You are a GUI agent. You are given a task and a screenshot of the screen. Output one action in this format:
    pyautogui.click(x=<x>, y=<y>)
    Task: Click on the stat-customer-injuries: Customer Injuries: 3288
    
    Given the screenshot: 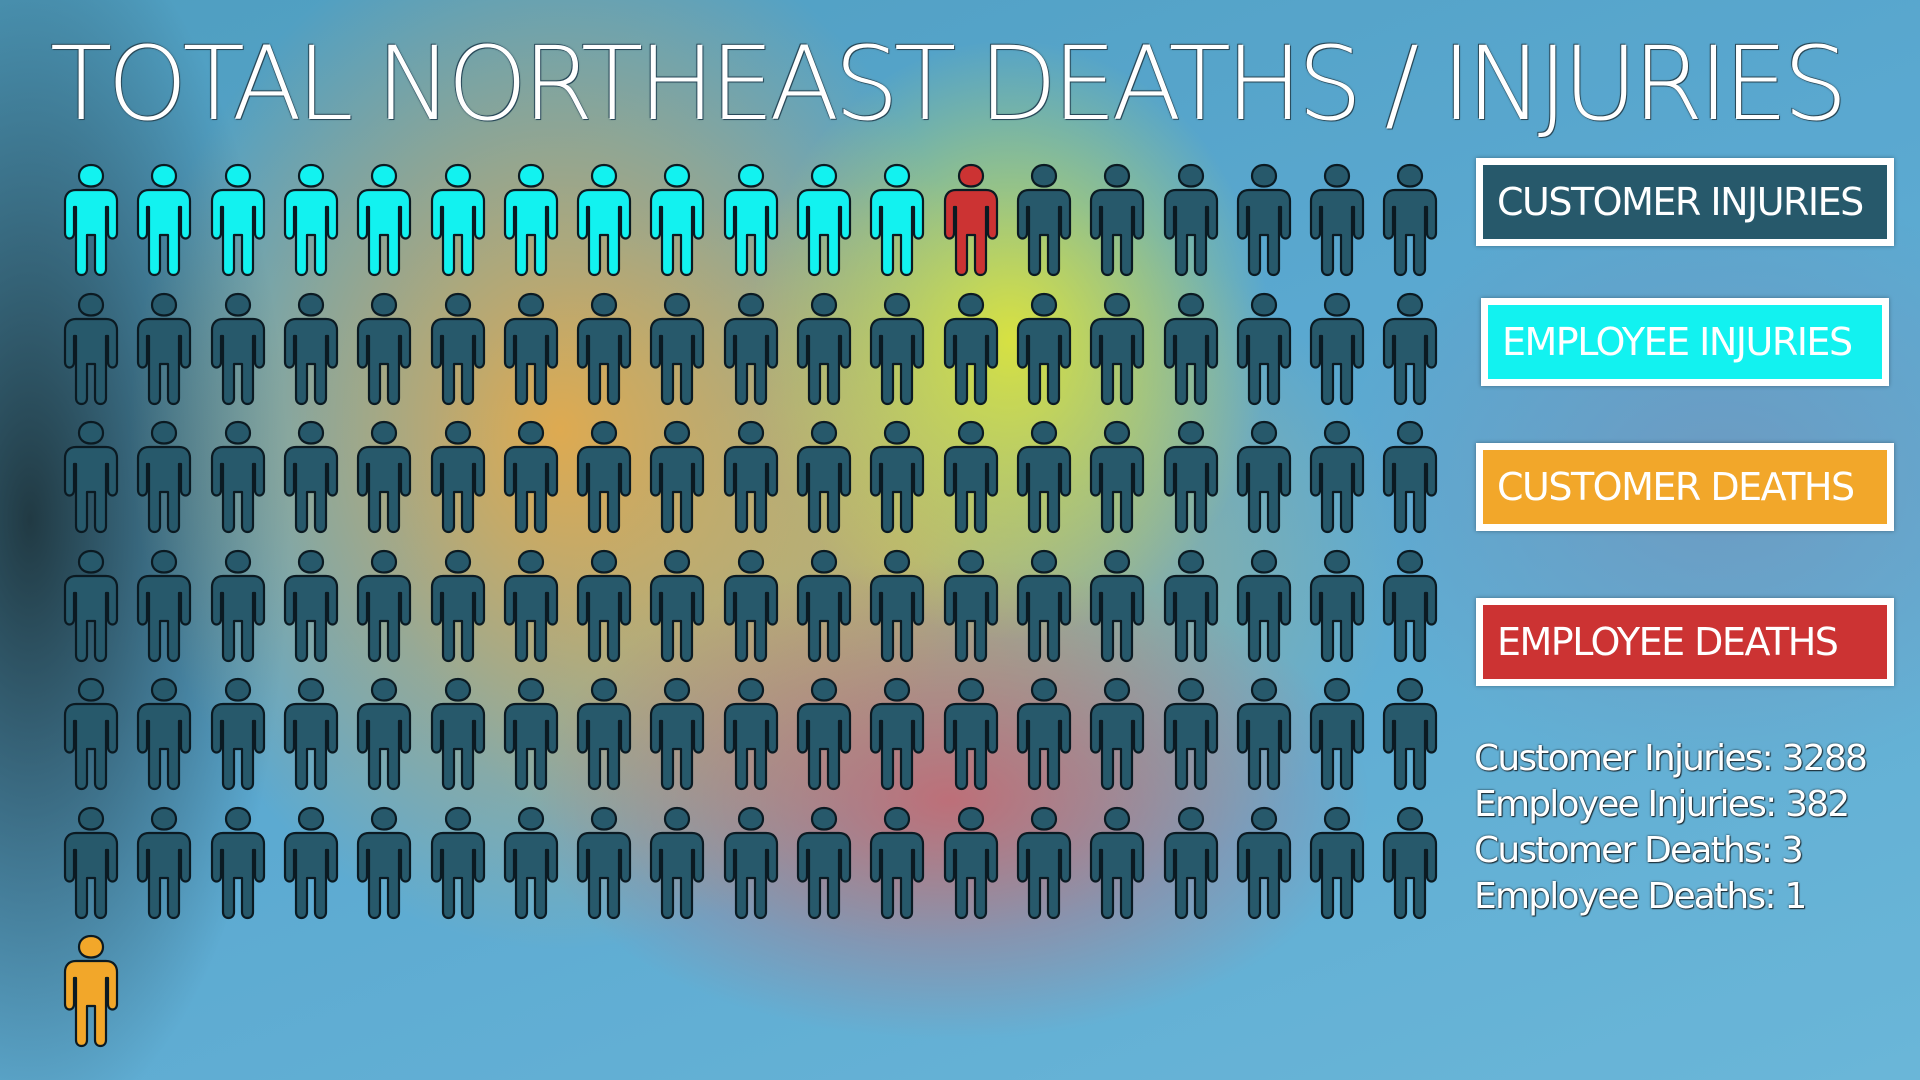 What is the action you would take?
    pyautogui.click(x=1671, y=758)
    